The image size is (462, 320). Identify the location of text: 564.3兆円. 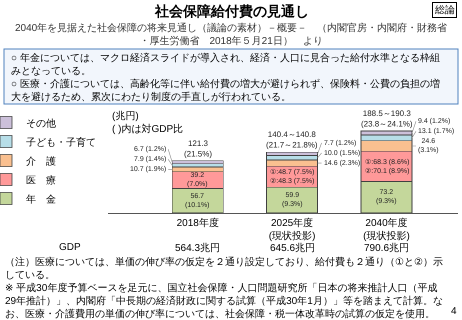
(197, 248).